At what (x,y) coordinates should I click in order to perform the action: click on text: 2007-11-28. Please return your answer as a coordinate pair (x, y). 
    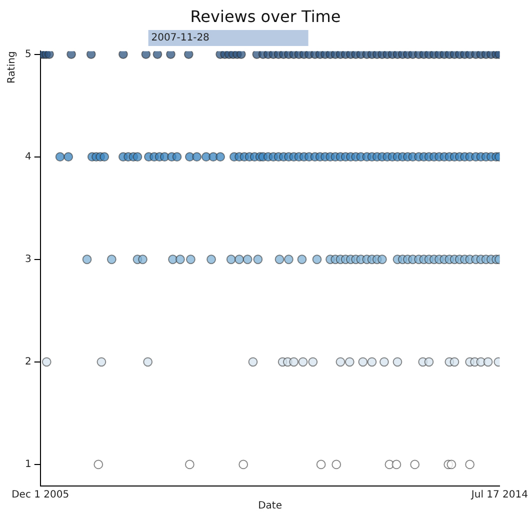
    Looking at the image, I should click on (180, 38).